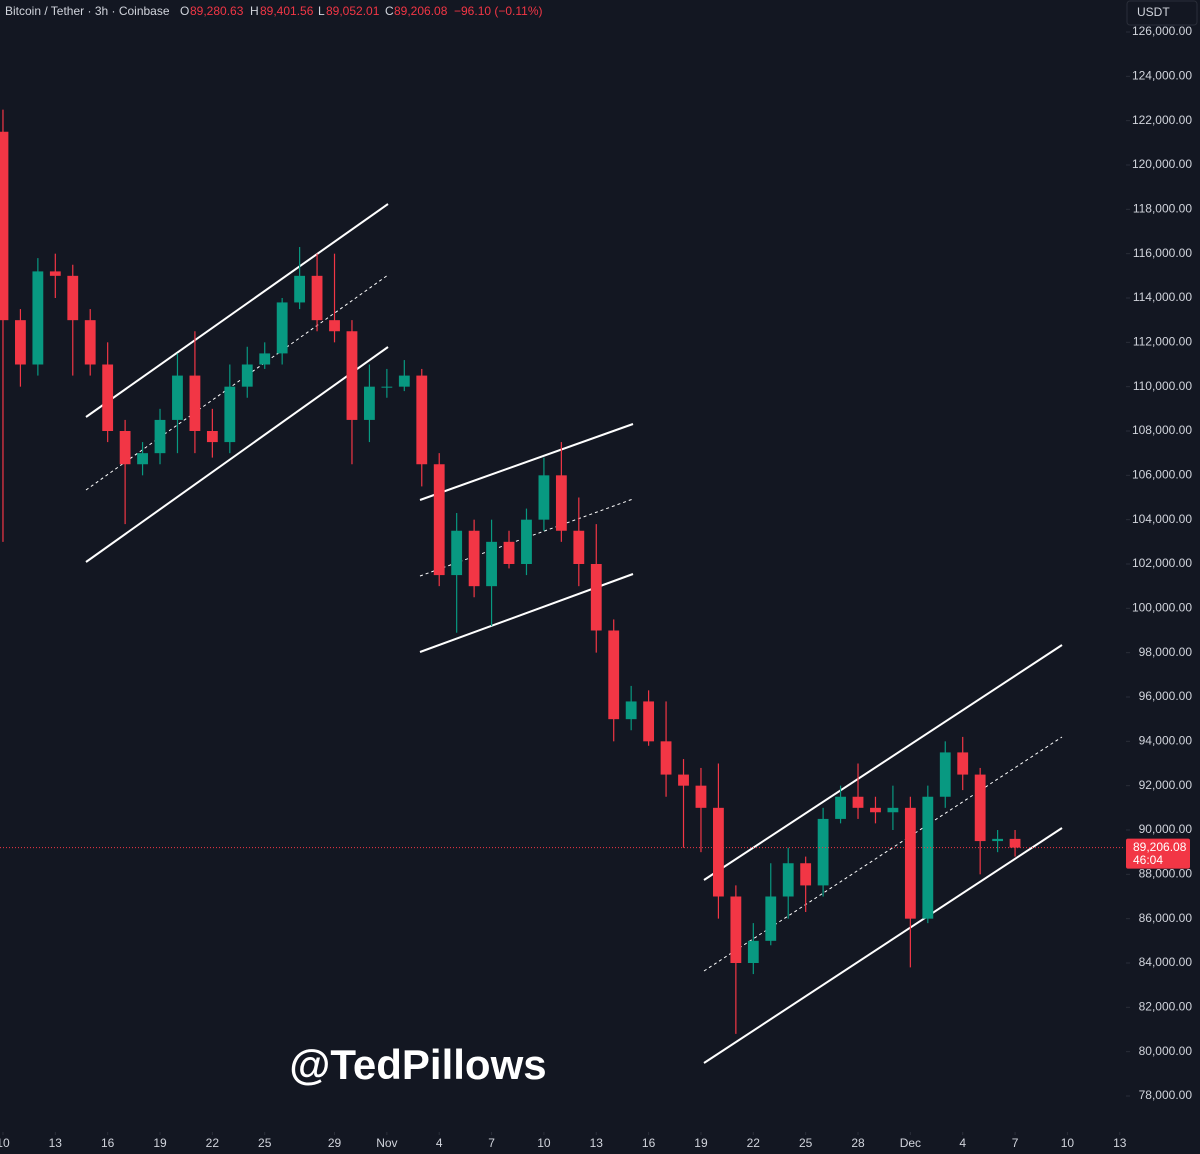  What do you see at coordinates (1162, 164) in the screenshot?
I see `y-tick-label: 120,000.00` at bounding box center [1162, 164].